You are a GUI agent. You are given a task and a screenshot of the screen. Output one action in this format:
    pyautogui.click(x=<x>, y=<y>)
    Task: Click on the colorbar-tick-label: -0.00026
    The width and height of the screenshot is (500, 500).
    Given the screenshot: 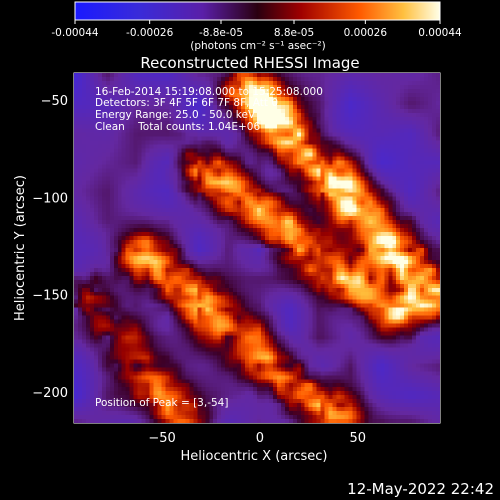 What is the action you would take?
    pyautogui.click(x=150, y=33)
    